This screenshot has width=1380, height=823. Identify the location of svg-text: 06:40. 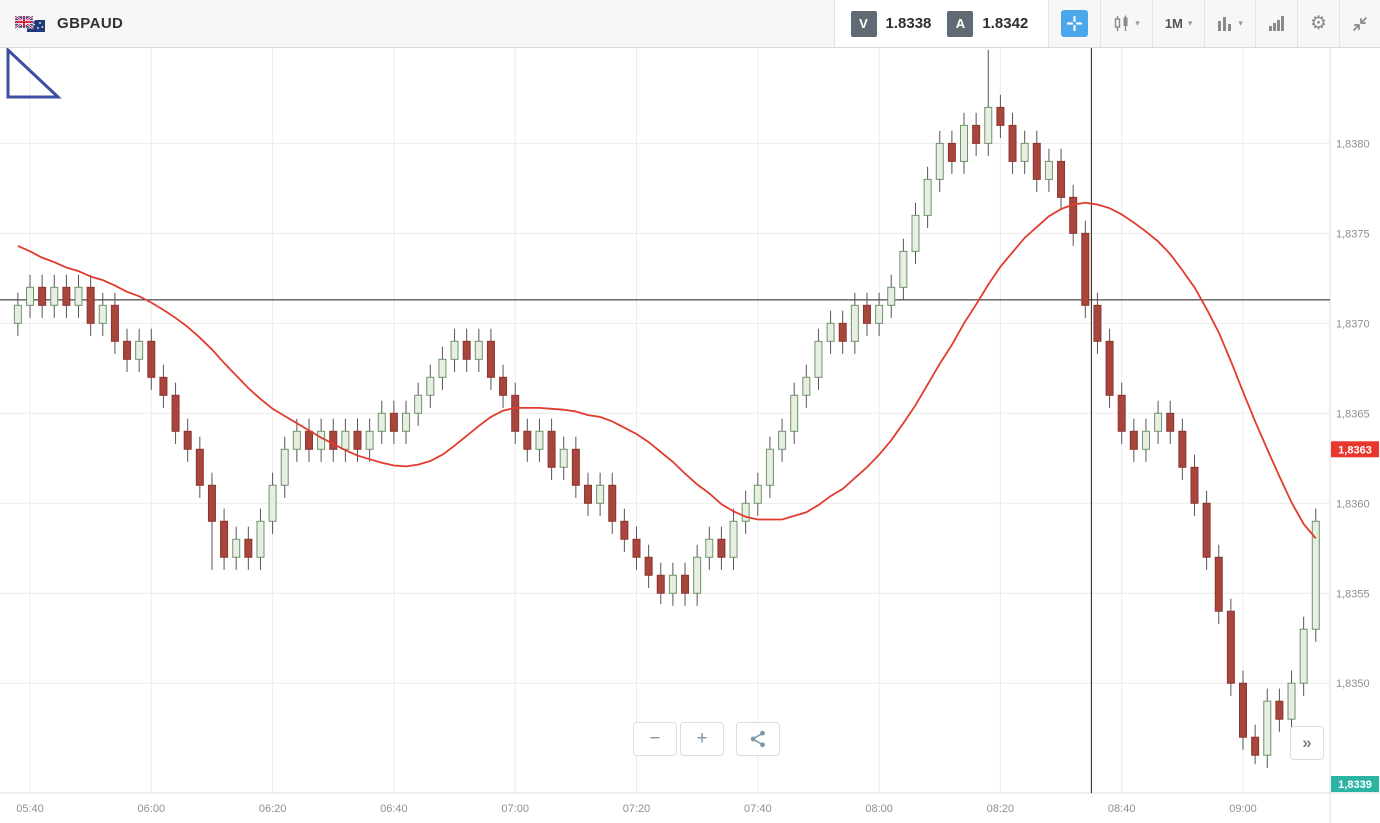
(394, 809).